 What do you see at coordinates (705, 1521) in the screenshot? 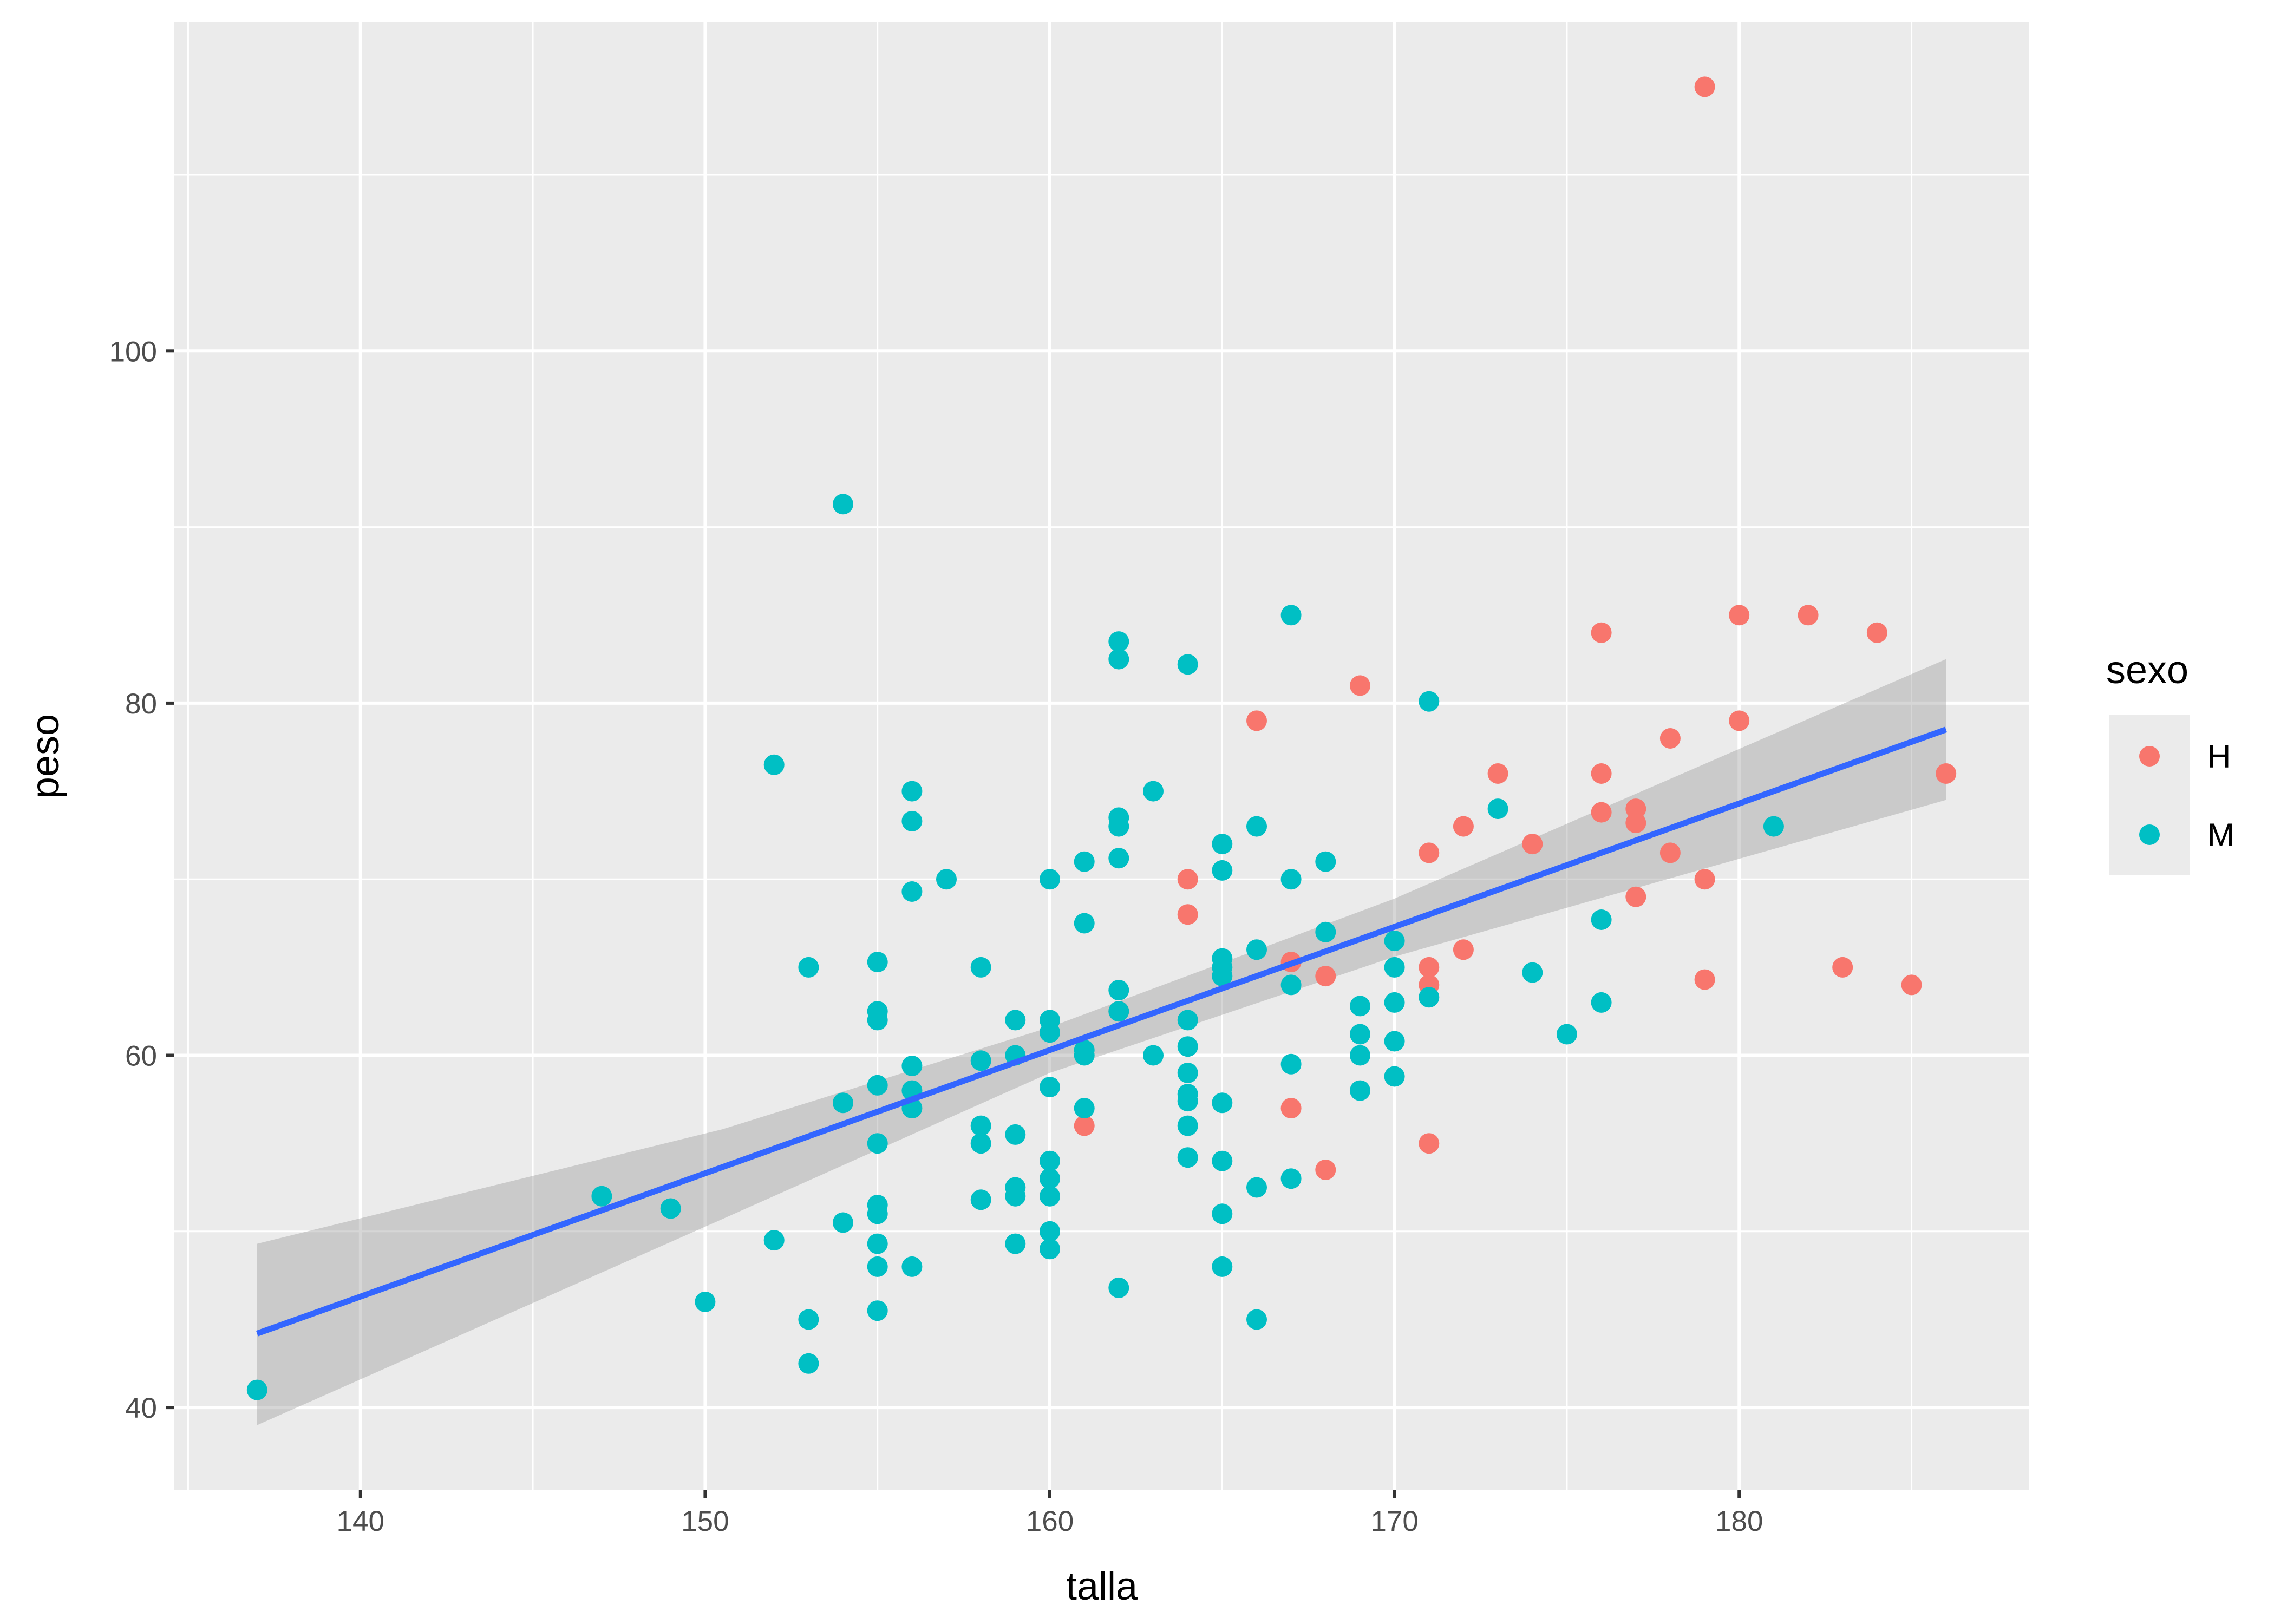
I see `x-tick-label: 150` at bounding box center [705, 1521].